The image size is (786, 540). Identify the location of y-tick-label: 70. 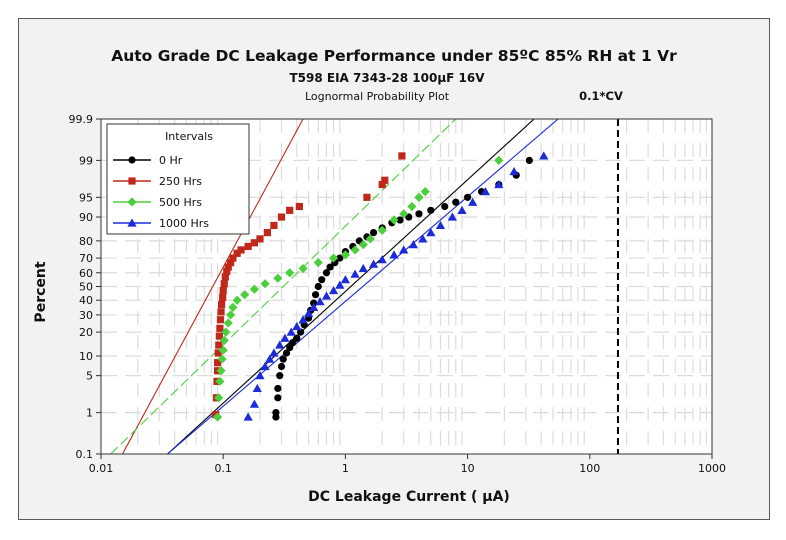
(86, 258).